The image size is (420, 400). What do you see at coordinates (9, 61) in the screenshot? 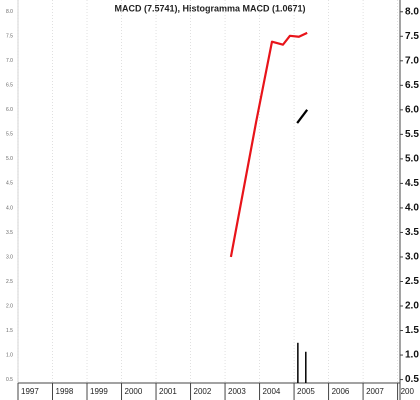
I see `y-tick-label-left: 7.0` at bounding box center [9, 61].